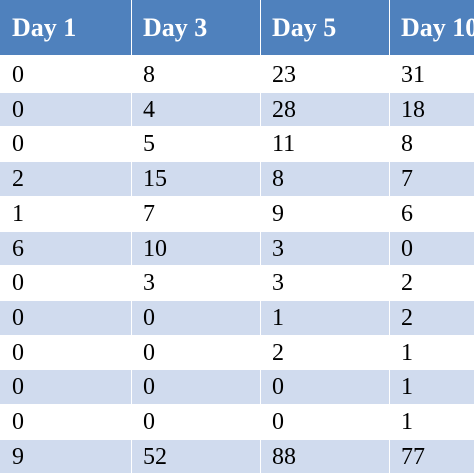 This screenshot has height=474, width=474. Describe the element at coordinates (237, 318) in the screenshot. I see `table-row: 0 0 1 2` at that location.